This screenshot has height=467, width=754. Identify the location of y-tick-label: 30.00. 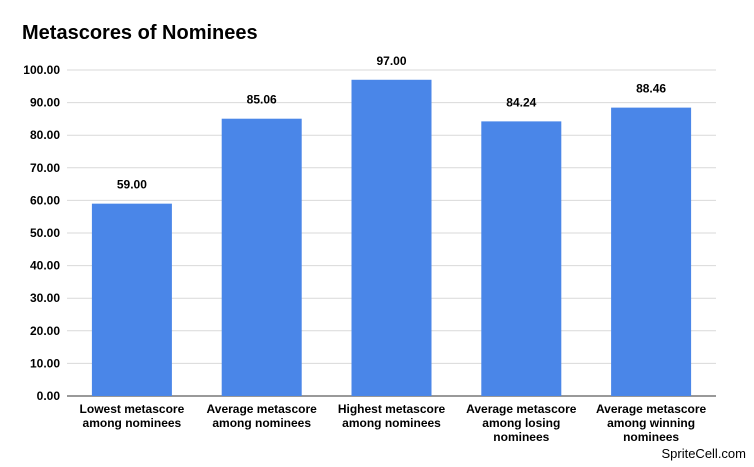
(45, 298).